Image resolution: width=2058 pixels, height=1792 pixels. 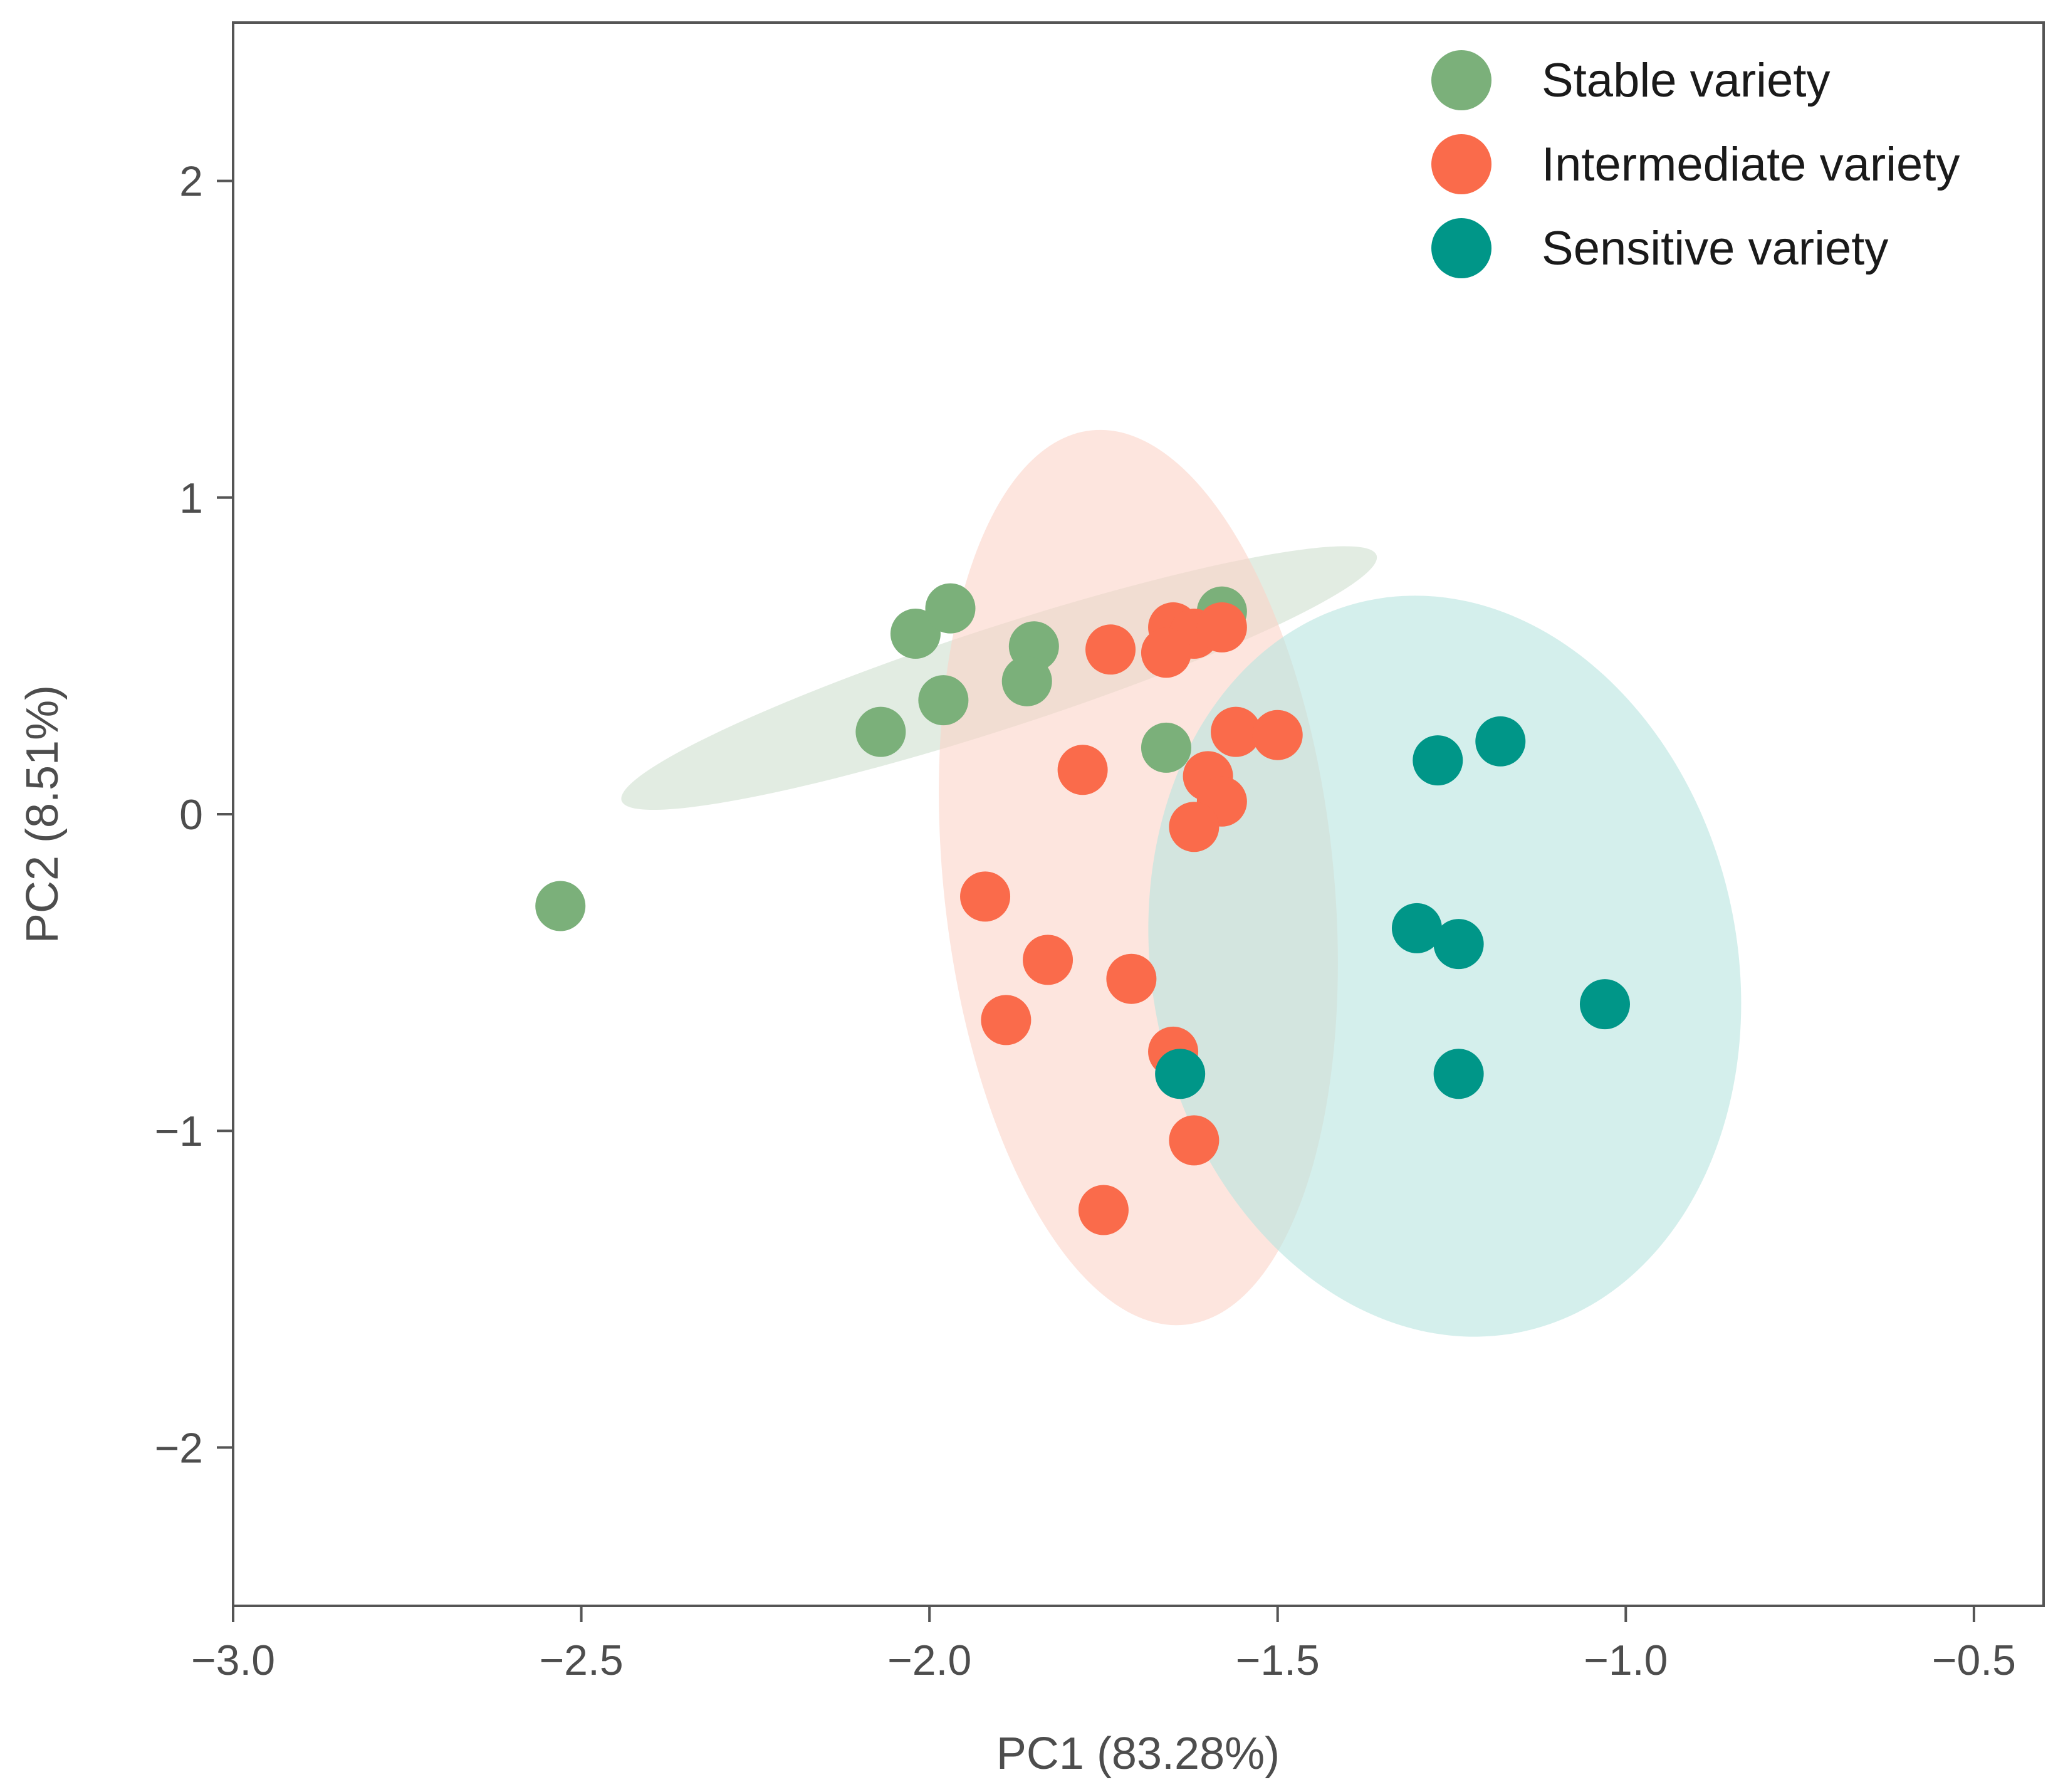 What do you see at coordinates (1138, 1754) in the screenshot?
I see `x-axis-title: PC1 (83.28%)` at bounding box center [1138, 1754].